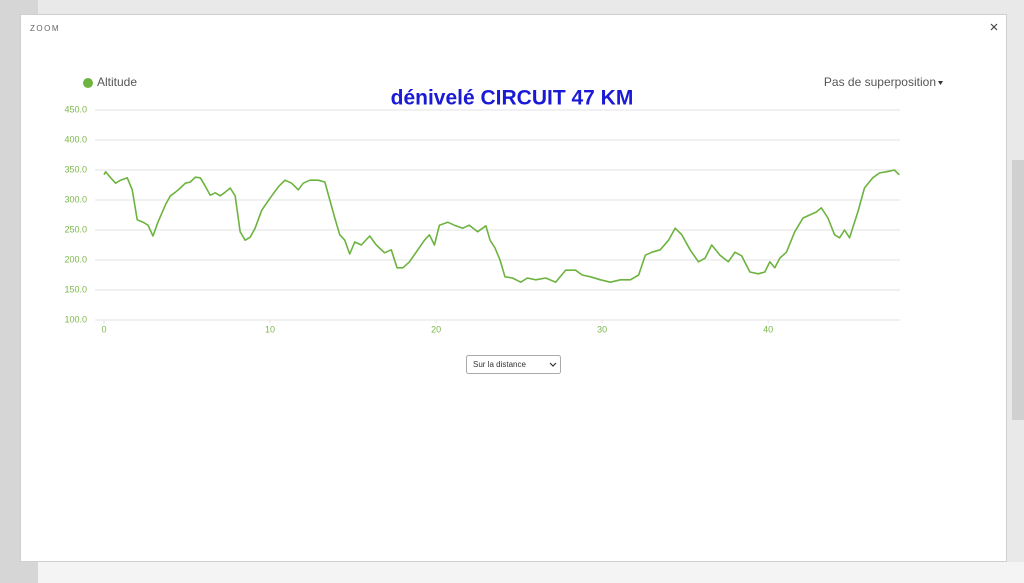  What do you see at coordinates (531, 572) in the screenshot?
I see `background-panel` at bounding box center [531, 572].